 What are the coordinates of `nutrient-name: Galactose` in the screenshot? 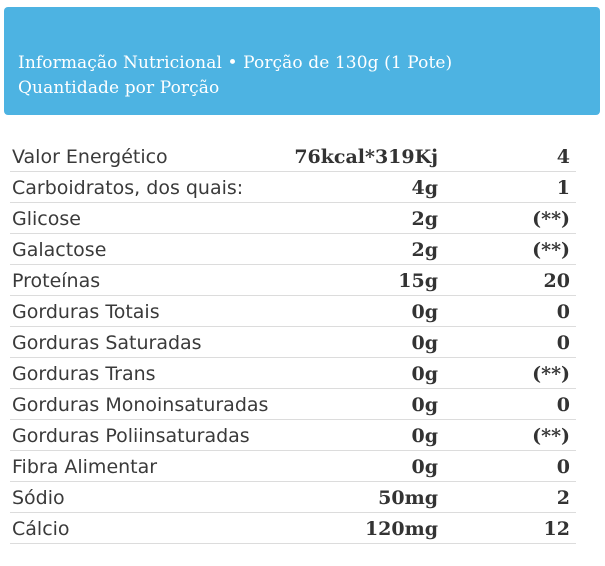 It's located at (59, 250).